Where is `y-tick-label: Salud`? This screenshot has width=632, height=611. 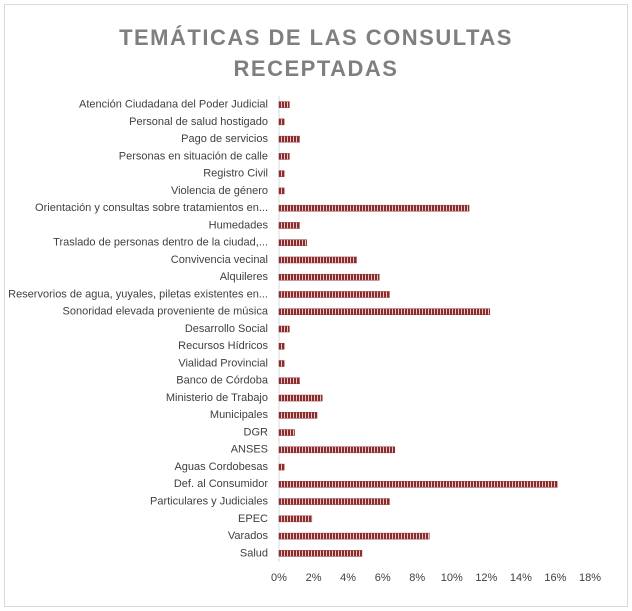
y-tick-label: Salud is located at coordinates (254, 553).